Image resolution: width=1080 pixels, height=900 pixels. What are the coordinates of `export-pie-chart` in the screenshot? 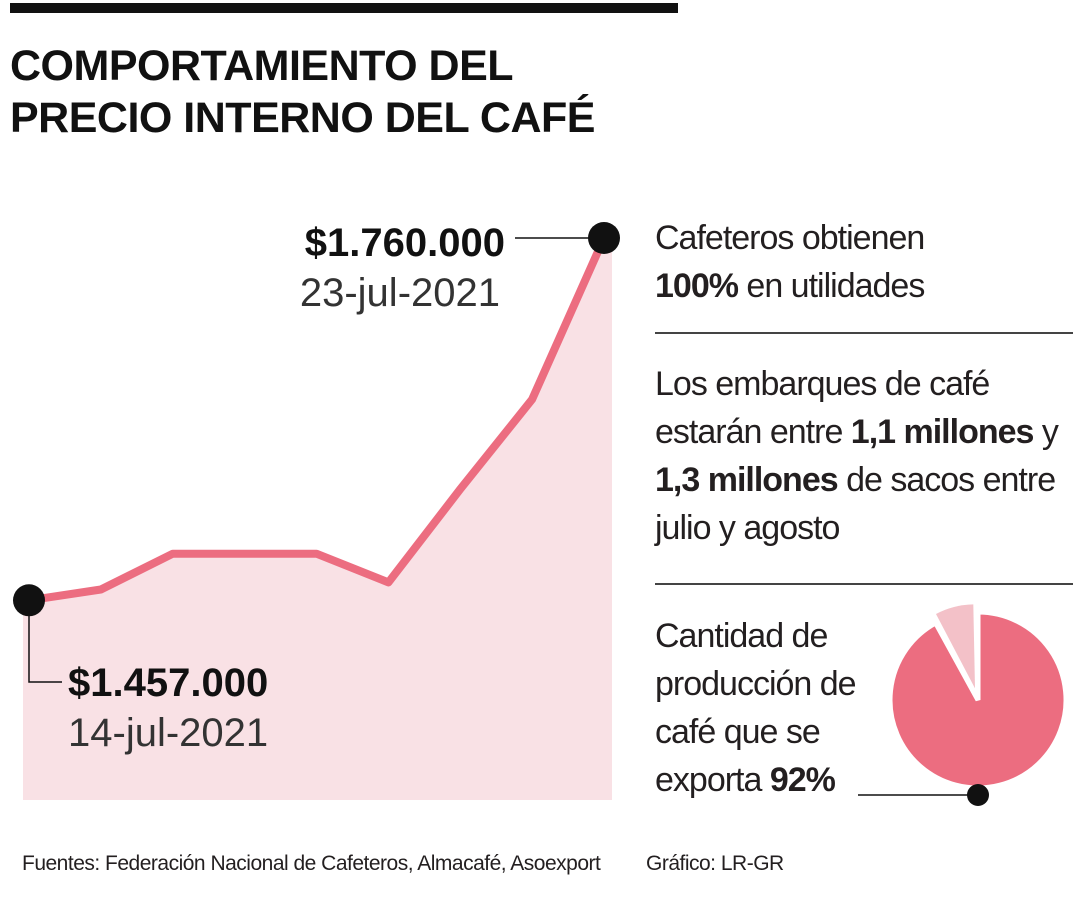 It's located at (978, 697).